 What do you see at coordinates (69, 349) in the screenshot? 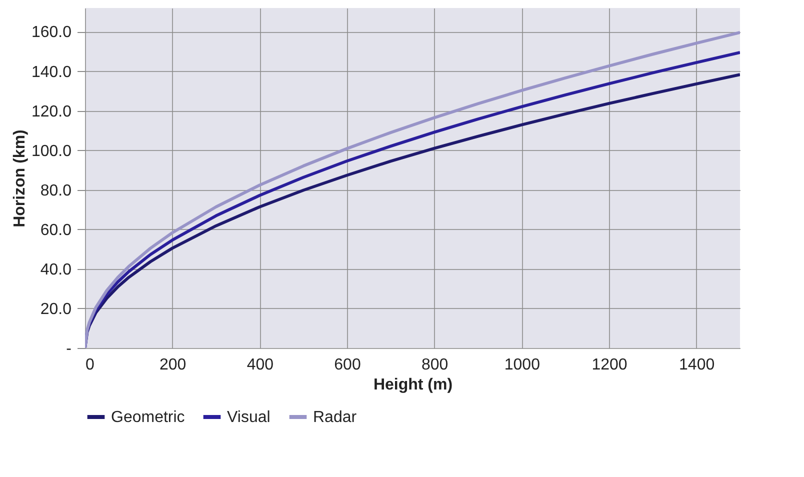
I see `y-tick-label: -` at bounding box center [69, 349].